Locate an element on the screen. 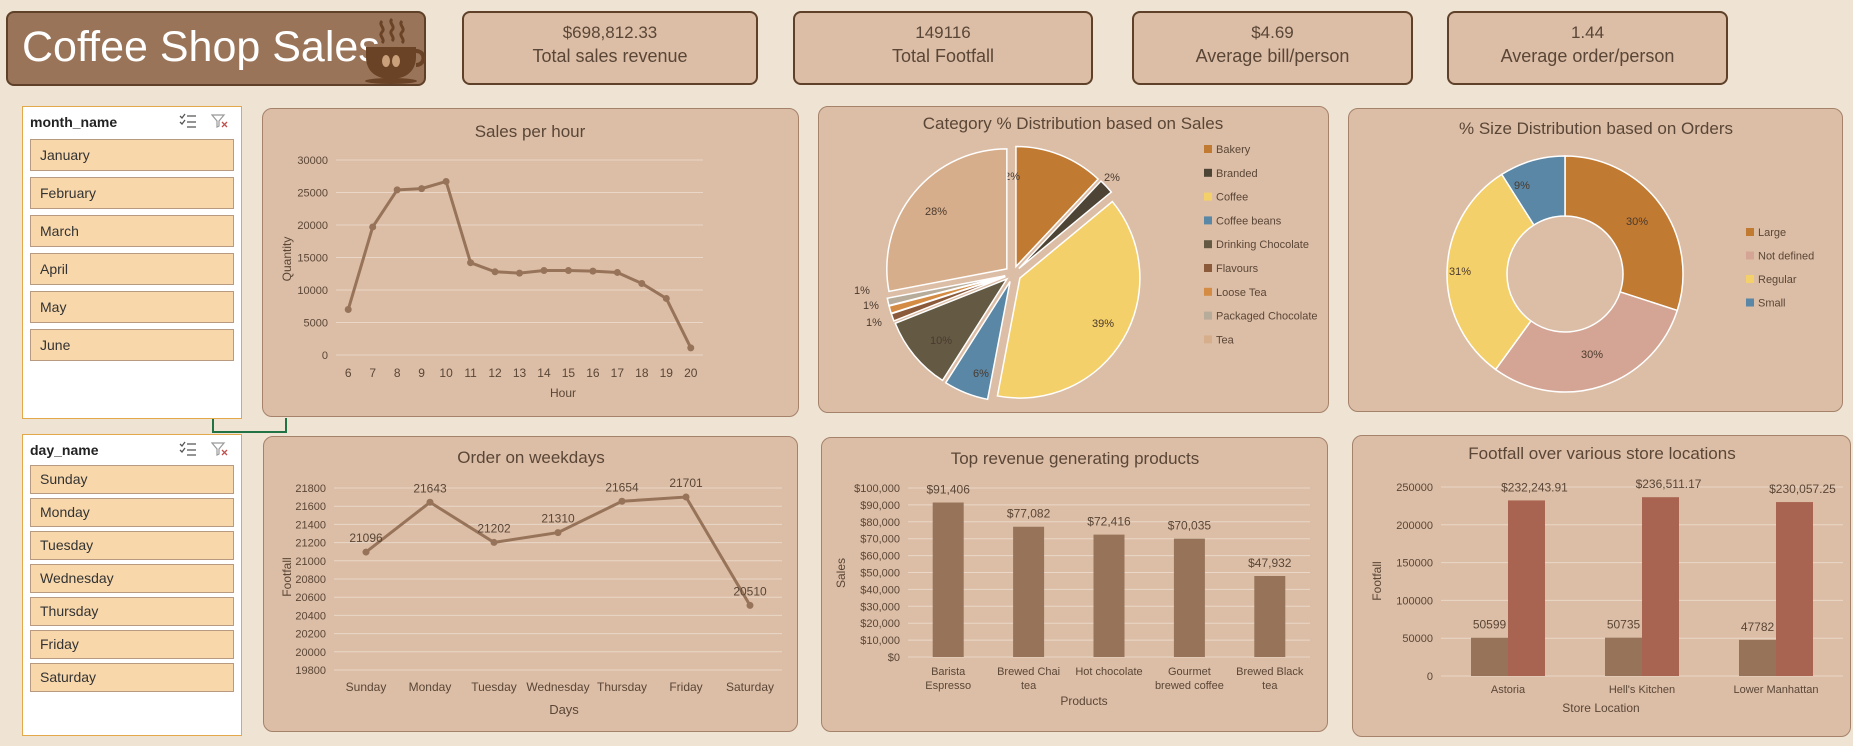 The height and width of the screenshot is (746, 1853). legend-label: Bakery is located at coordinates (1233, 150).